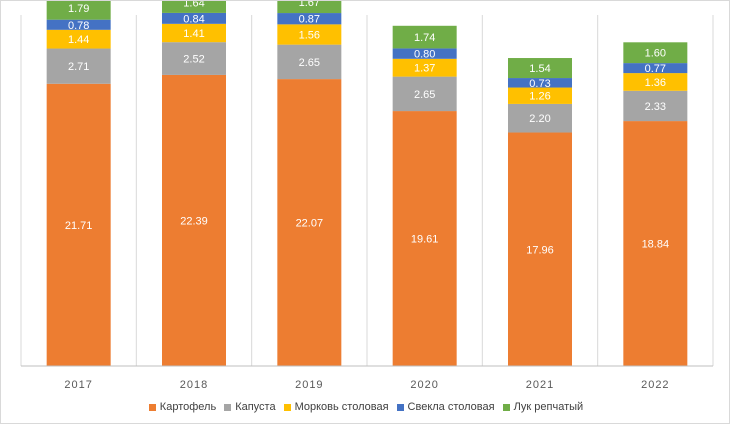  I want to click on x-tick-label-2021: 2021, so click(540, 385).